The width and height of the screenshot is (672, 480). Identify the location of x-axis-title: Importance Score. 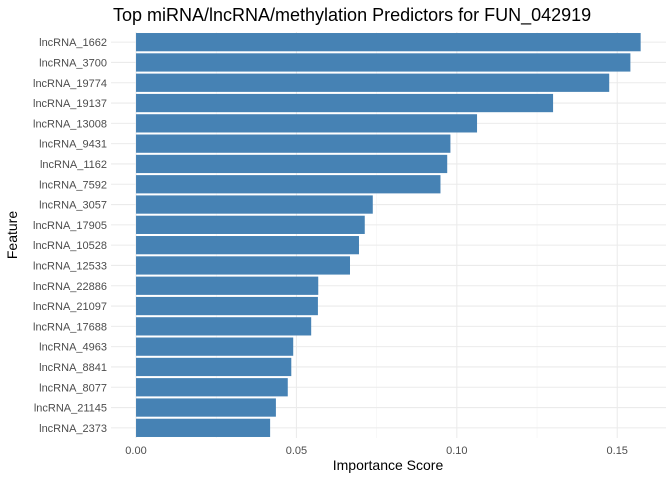
(388, 465).